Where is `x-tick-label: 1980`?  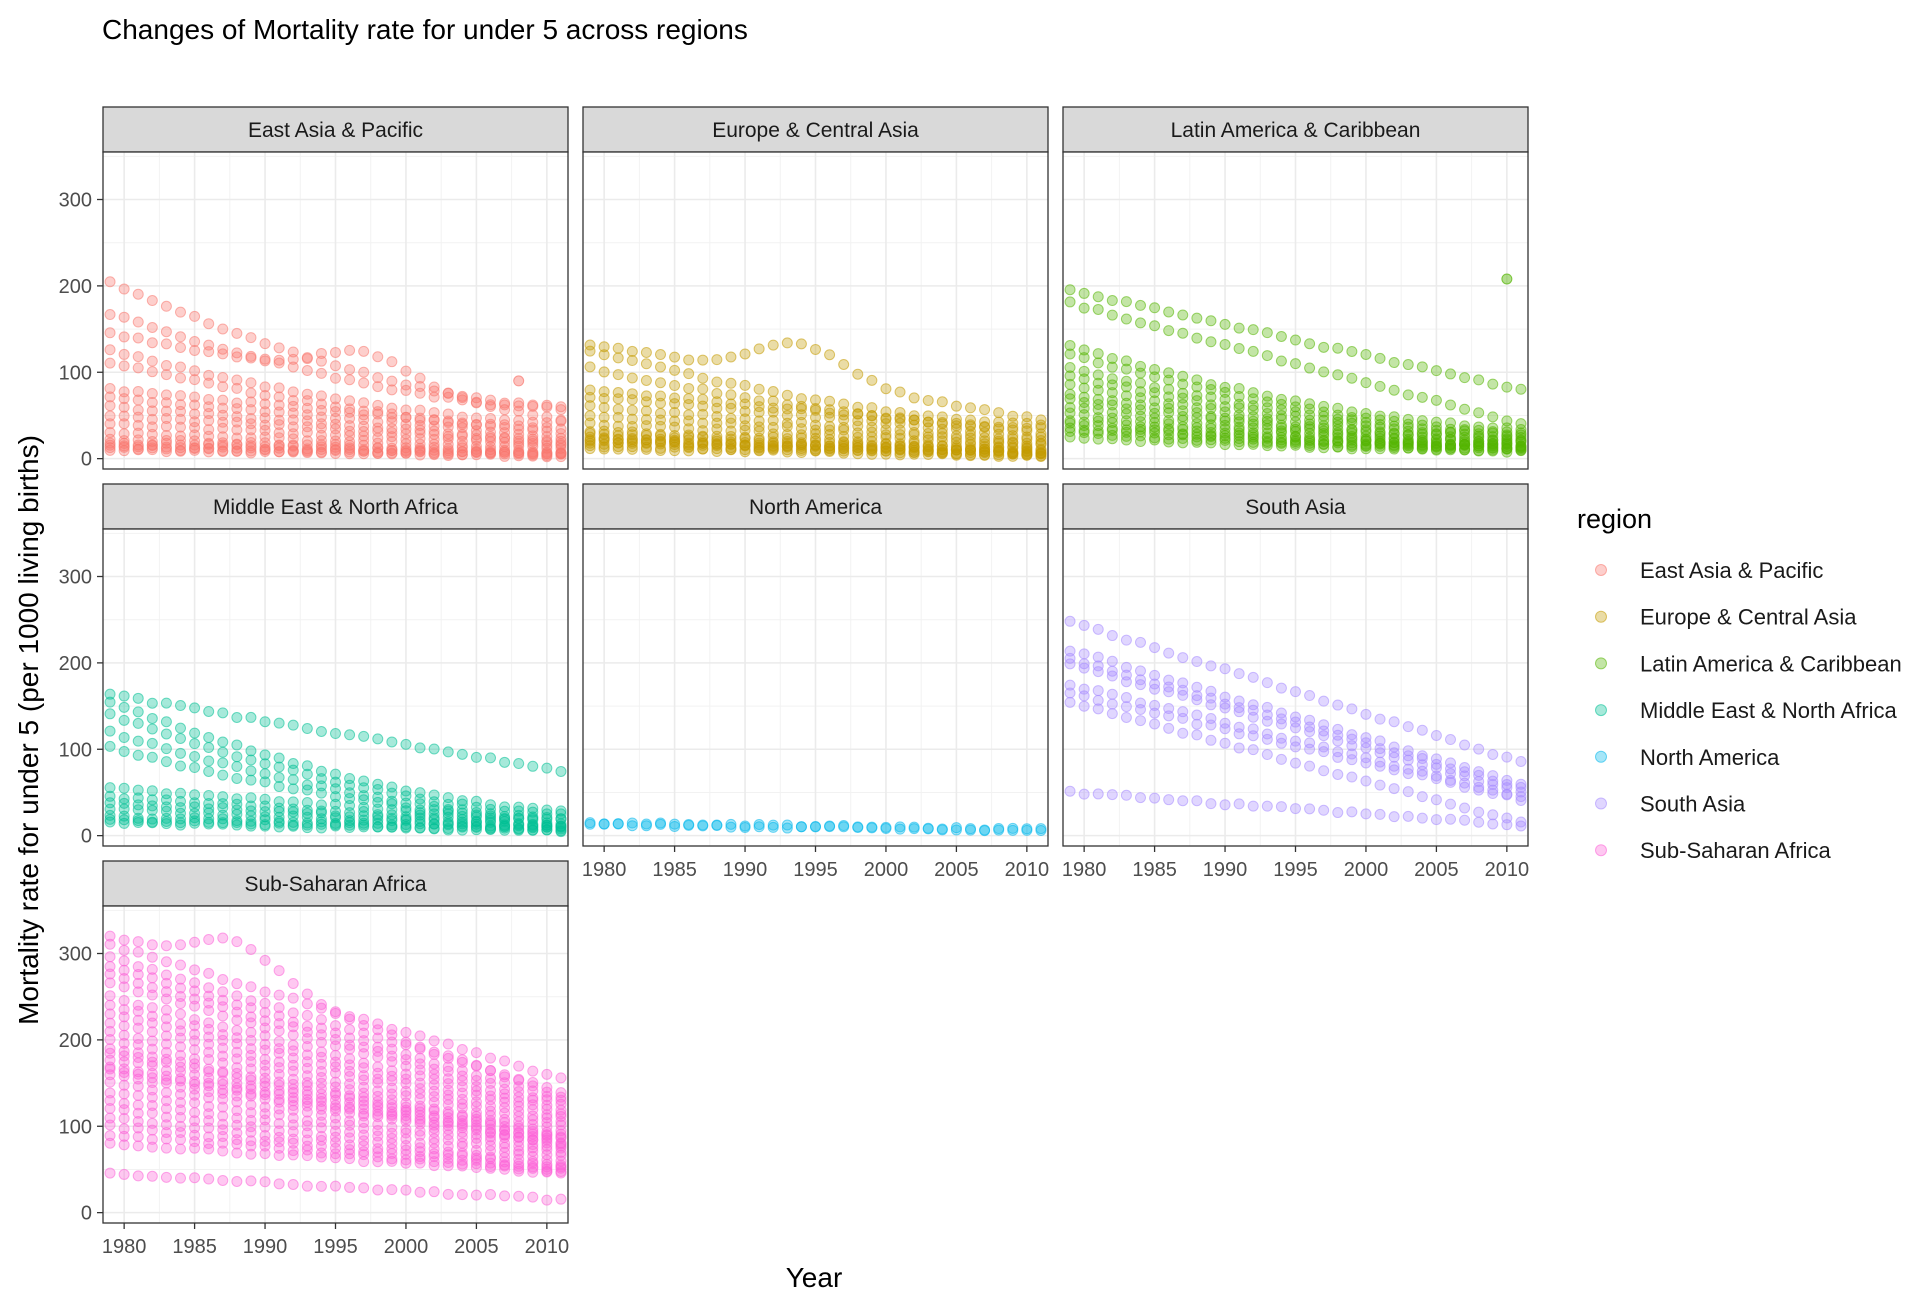
x-tick-label: 1980 is located at coordinates (124, 1247).